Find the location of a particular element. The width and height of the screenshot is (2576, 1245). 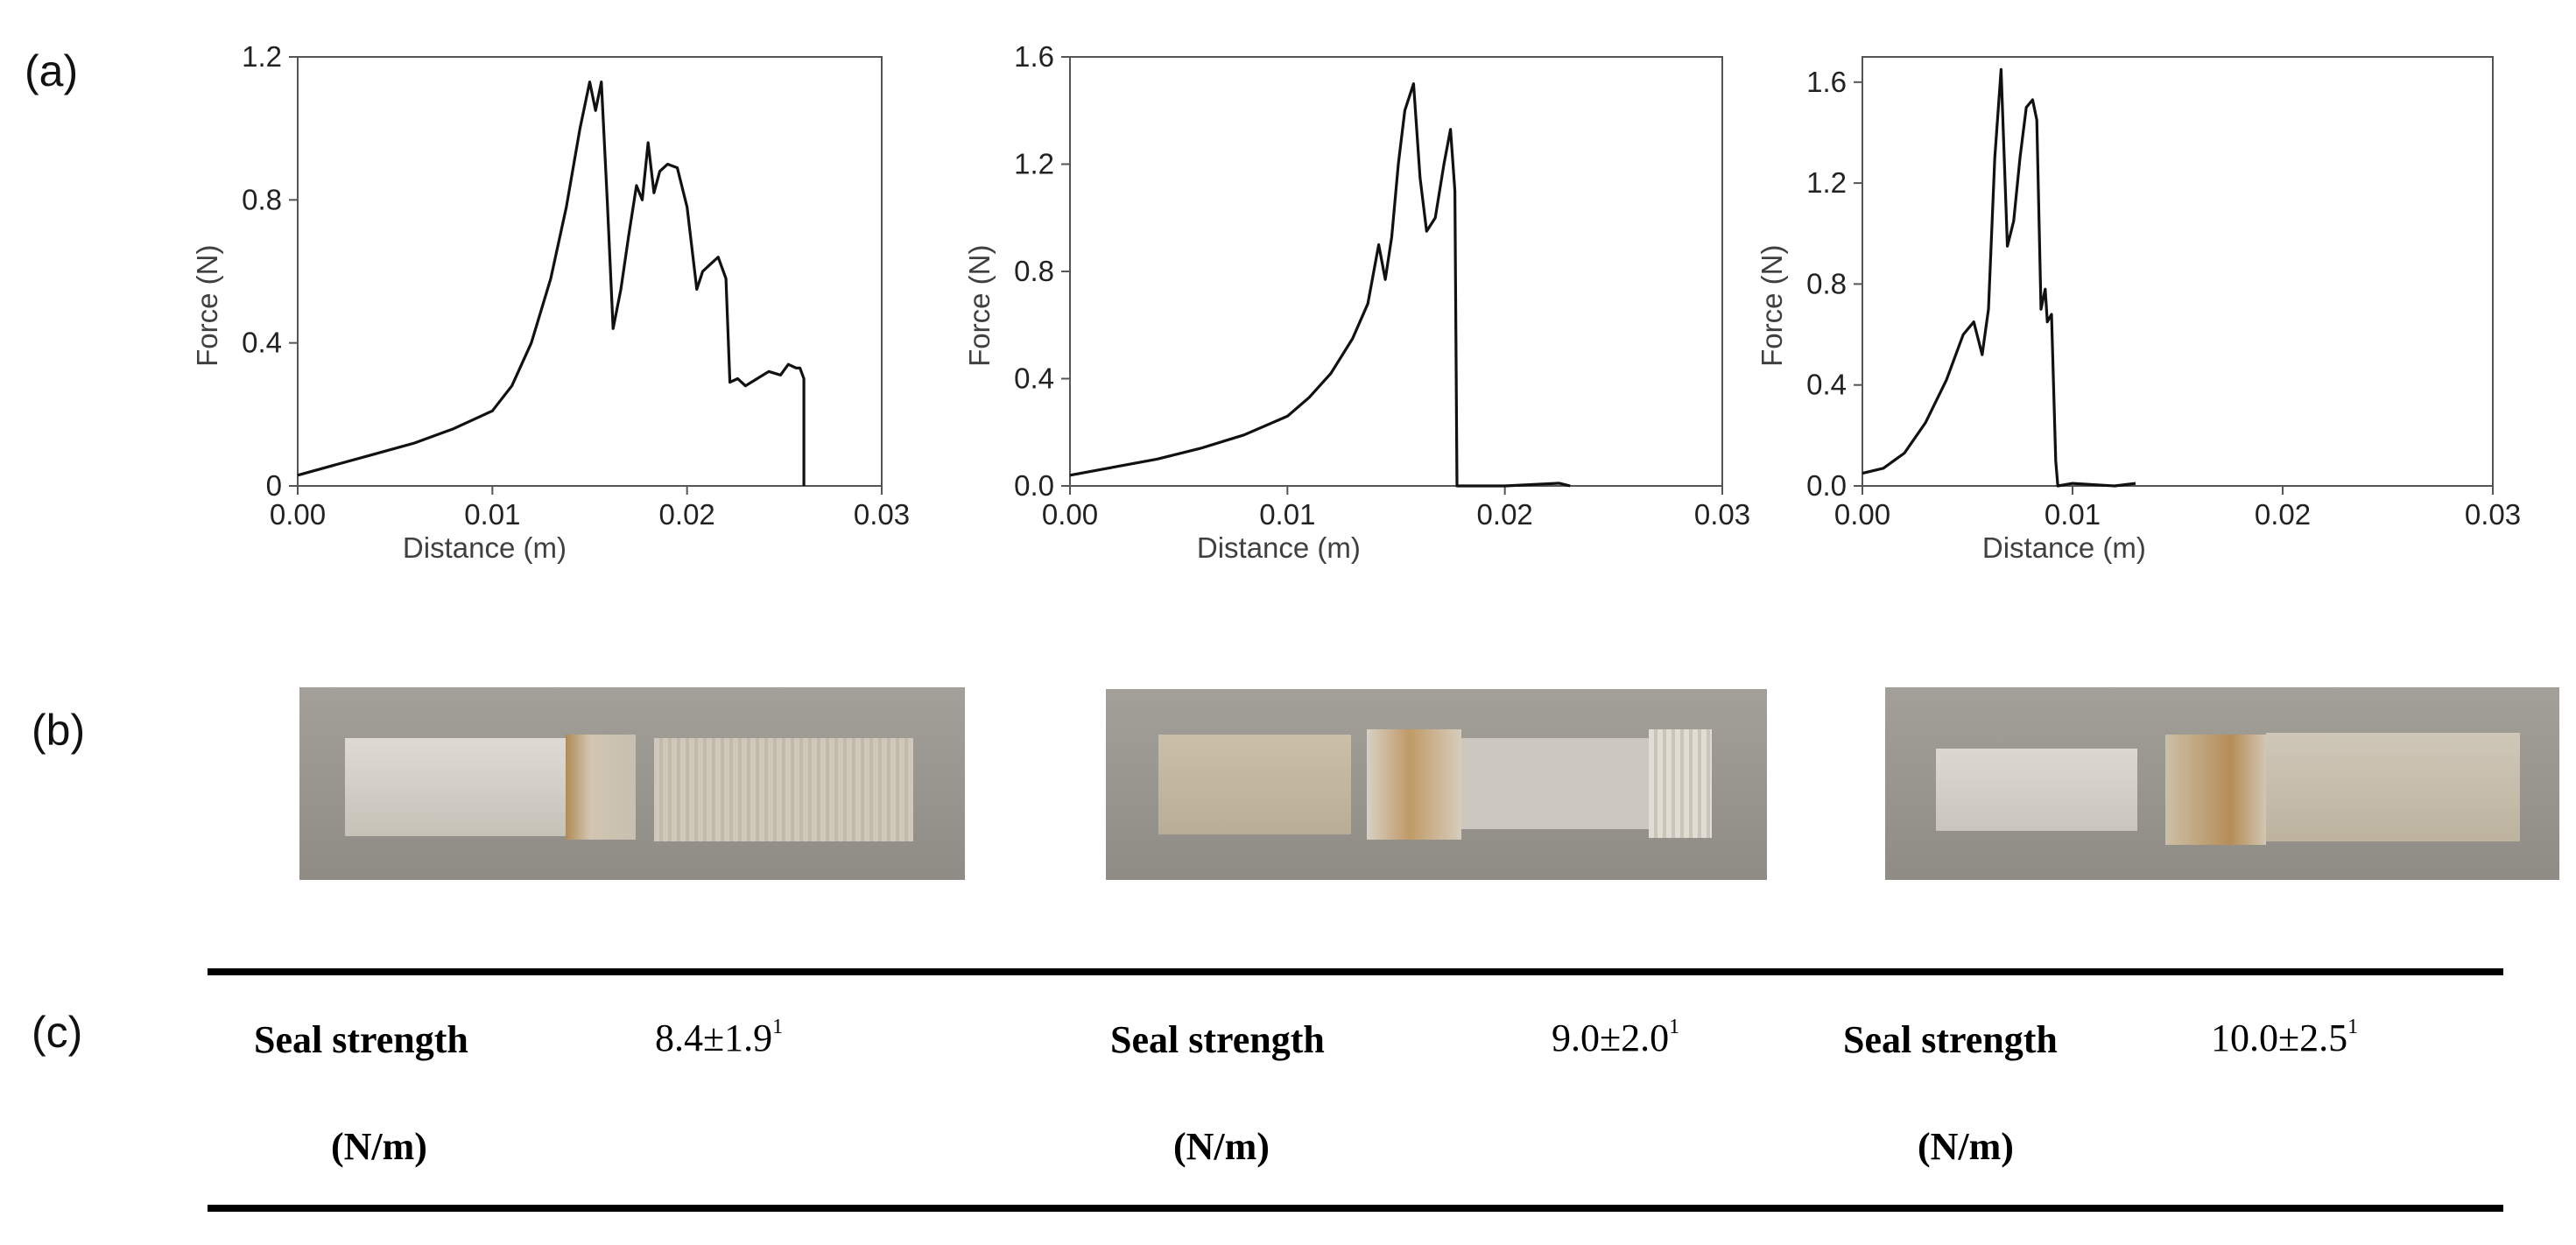

value-text: 8.4±1.9 is located at coordinates (714, 1037).